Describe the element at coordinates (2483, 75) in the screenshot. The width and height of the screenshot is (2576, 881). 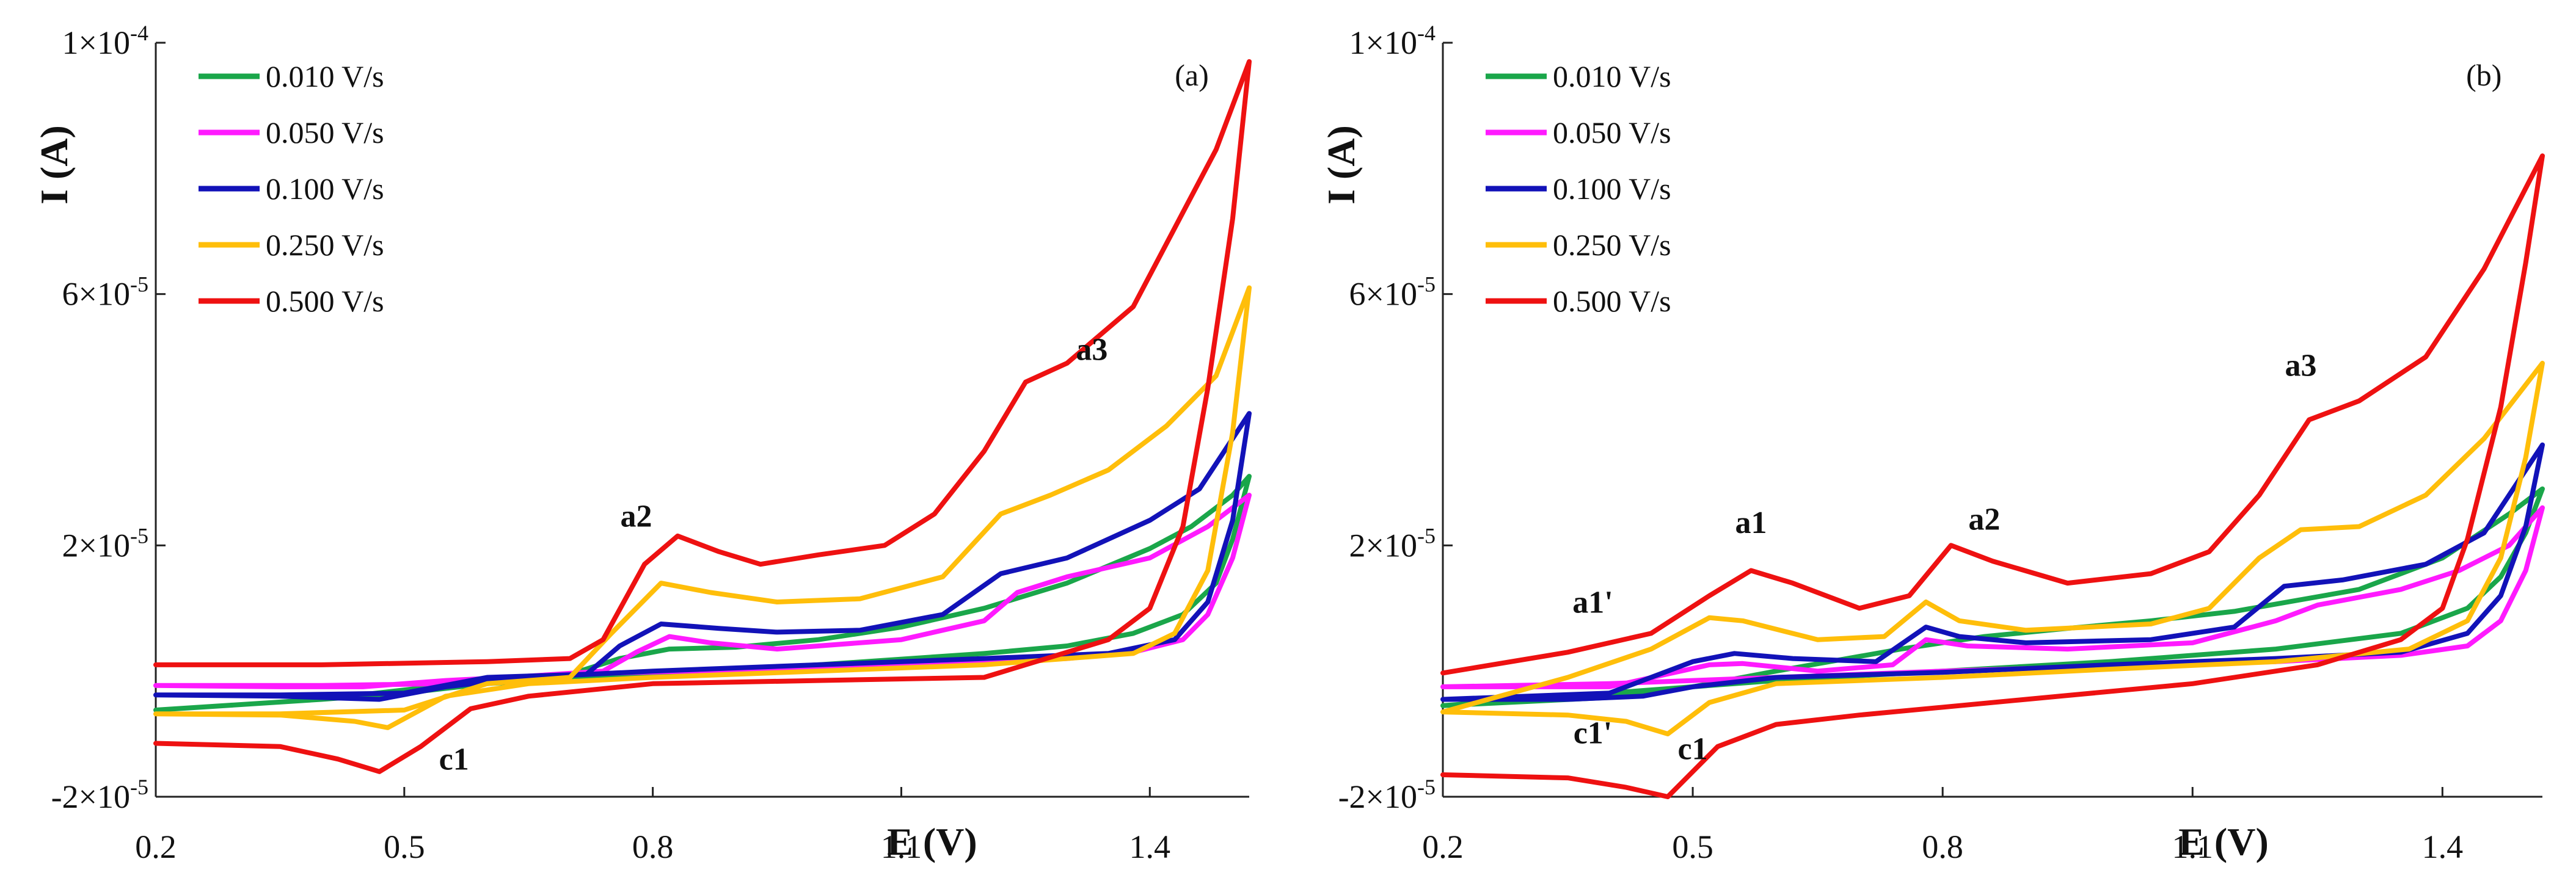
I see `panel-label: (b)` at that location.